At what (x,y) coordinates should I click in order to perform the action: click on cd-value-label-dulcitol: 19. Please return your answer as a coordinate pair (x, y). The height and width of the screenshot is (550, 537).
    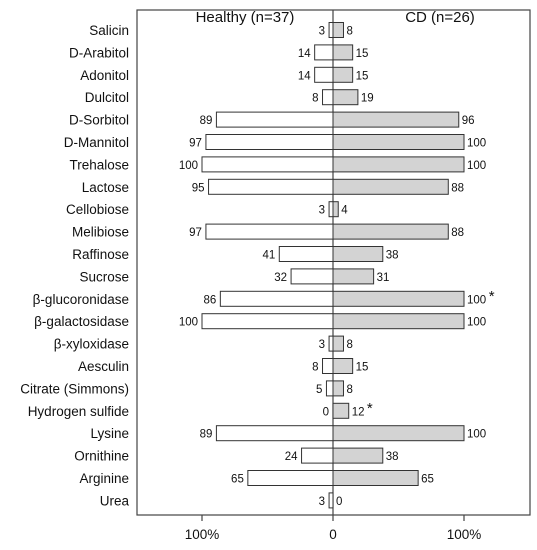
    Looking at the image, I should click on (367, 99).